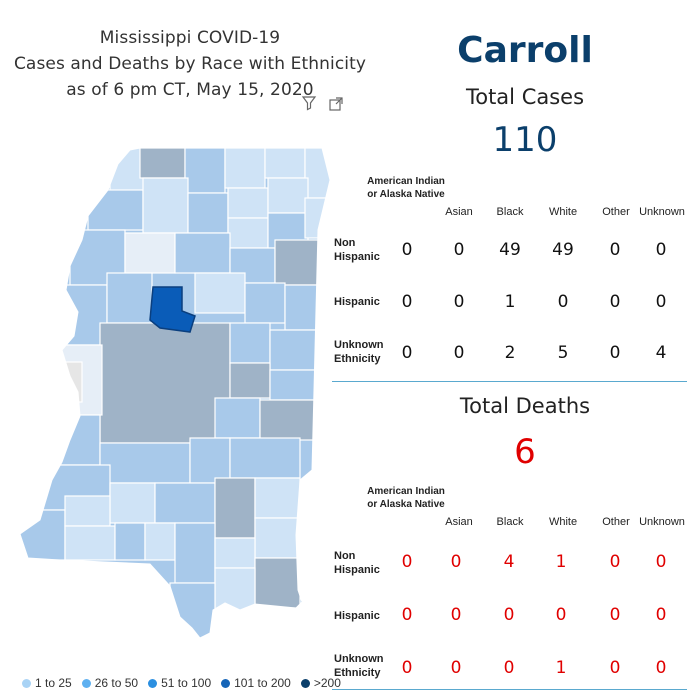 Image resolution: width=700 pixels, height=700 pixels. Describe the element at coordinates (510, 353) in the screenshot. I see `cases-cell: 2` at that location.